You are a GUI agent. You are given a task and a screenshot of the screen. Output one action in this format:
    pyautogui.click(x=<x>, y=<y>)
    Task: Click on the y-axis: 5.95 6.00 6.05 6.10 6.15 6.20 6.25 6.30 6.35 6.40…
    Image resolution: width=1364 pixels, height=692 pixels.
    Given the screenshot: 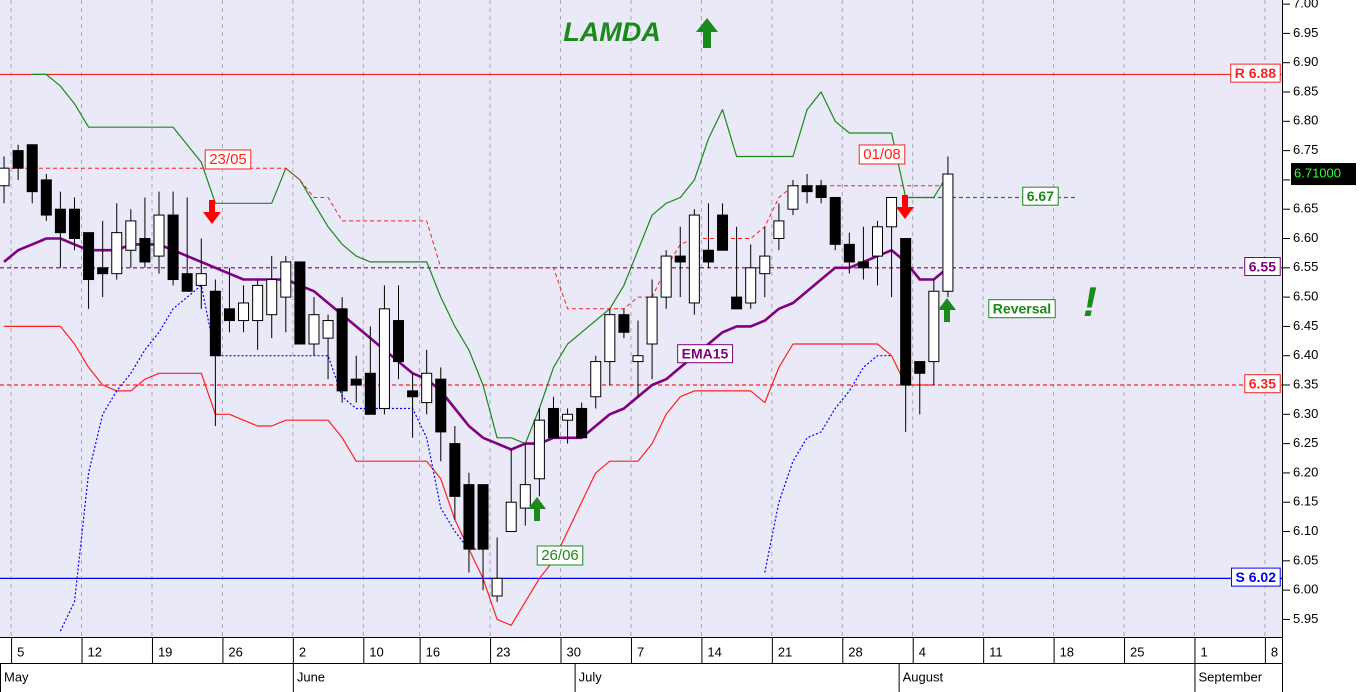 What is the action you would take?
    pyautogui.click(x=1323, y=346)
    